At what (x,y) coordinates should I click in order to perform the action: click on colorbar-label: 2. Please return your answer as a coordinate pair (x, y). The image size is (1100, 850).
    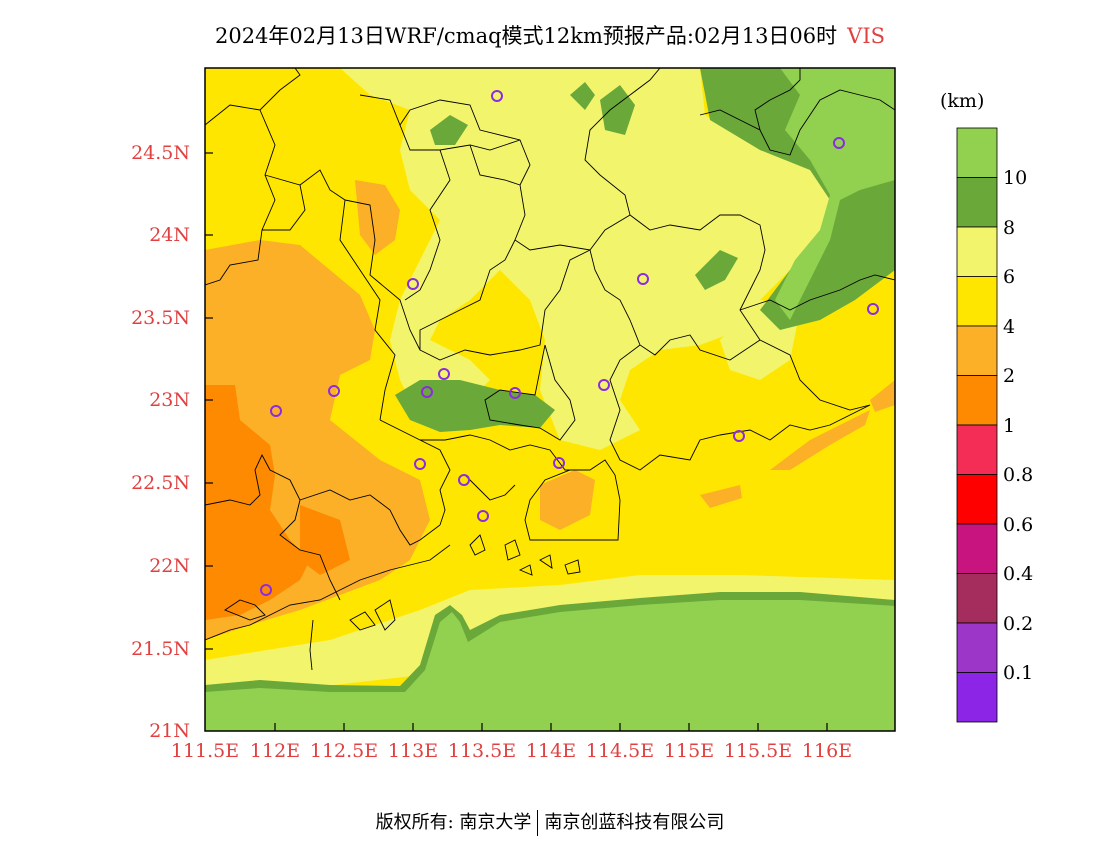
    Looking at the image, I should click on (1009, 376).